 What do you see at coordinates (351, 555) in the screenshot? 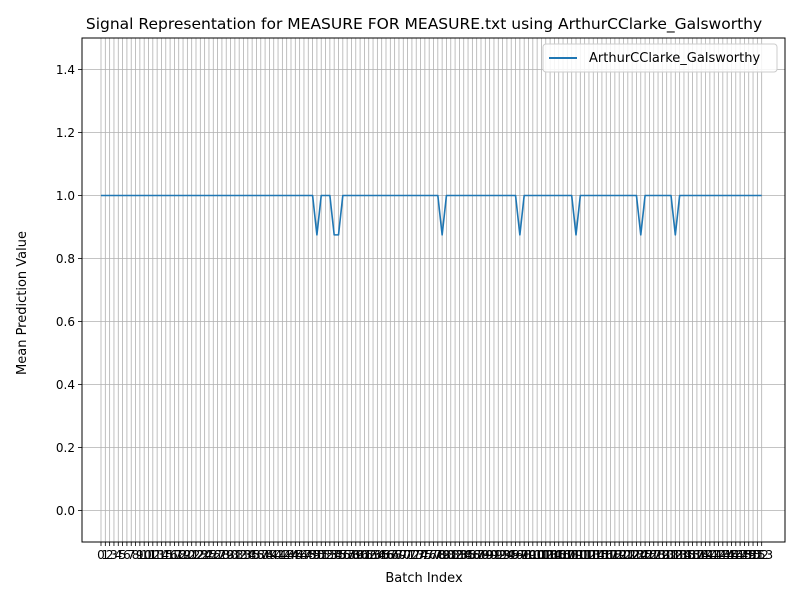
I see `x-tick-label: 58` at bounding box center [351, 555].